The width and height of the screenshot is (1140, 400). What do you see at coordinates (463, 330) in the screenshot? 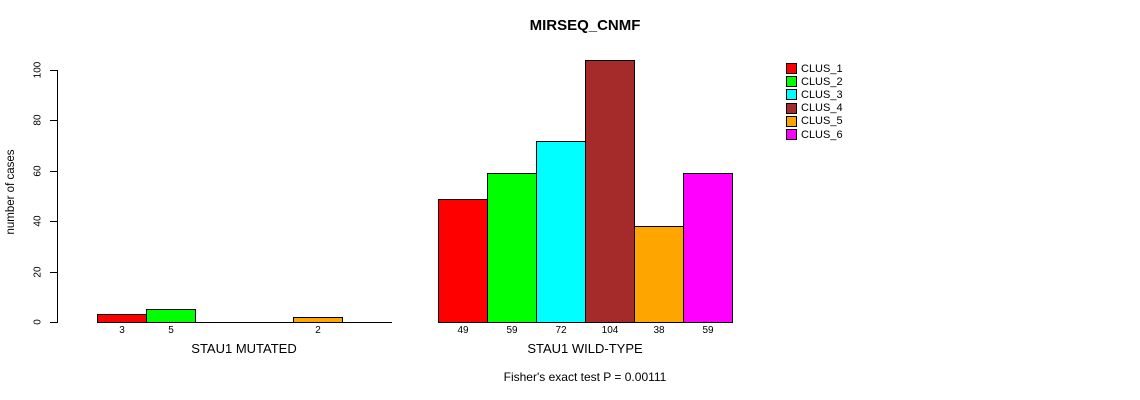
I see `bar-value-label: 49` at bounding box center [463, 330].